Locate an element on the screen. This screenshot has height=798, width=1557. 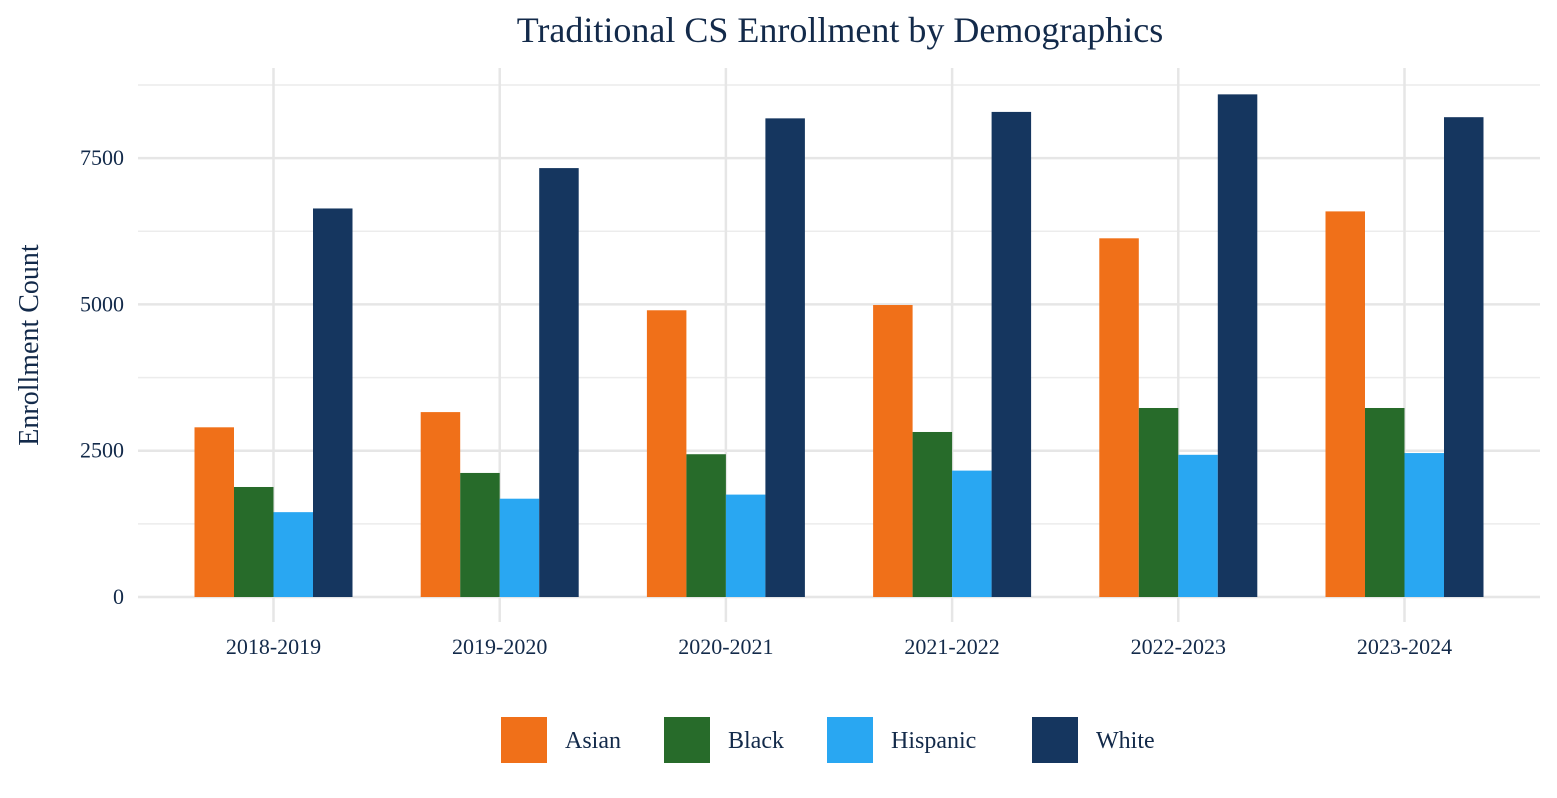
bar-black-2020-2021 is located at coordinates (706, 525).